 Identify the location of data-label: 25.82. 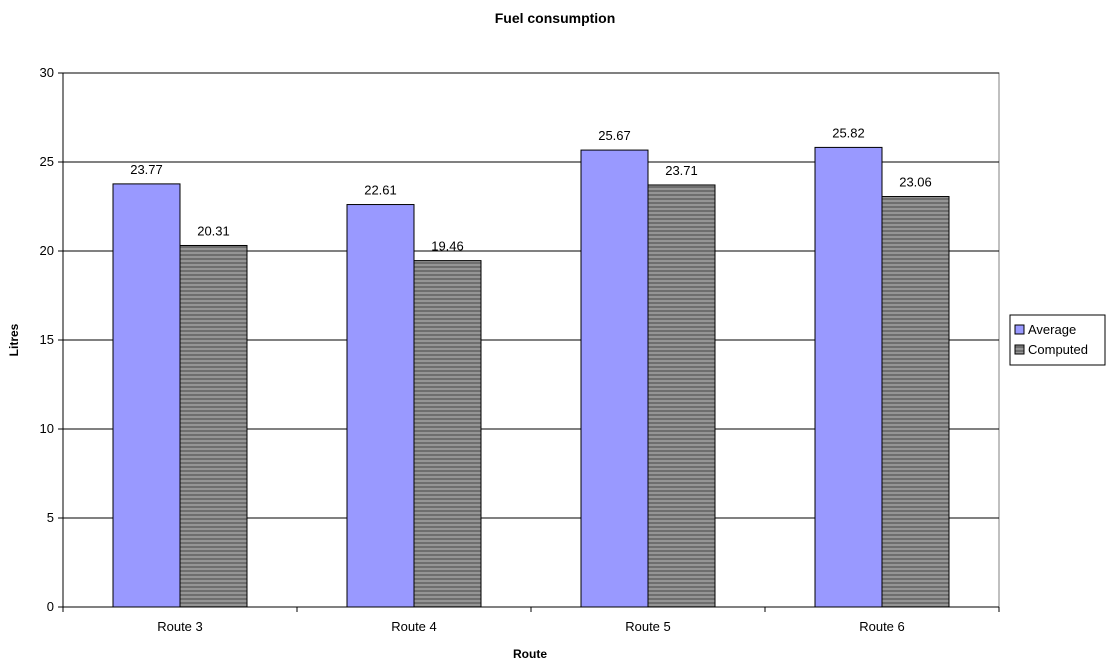
(848, 132).